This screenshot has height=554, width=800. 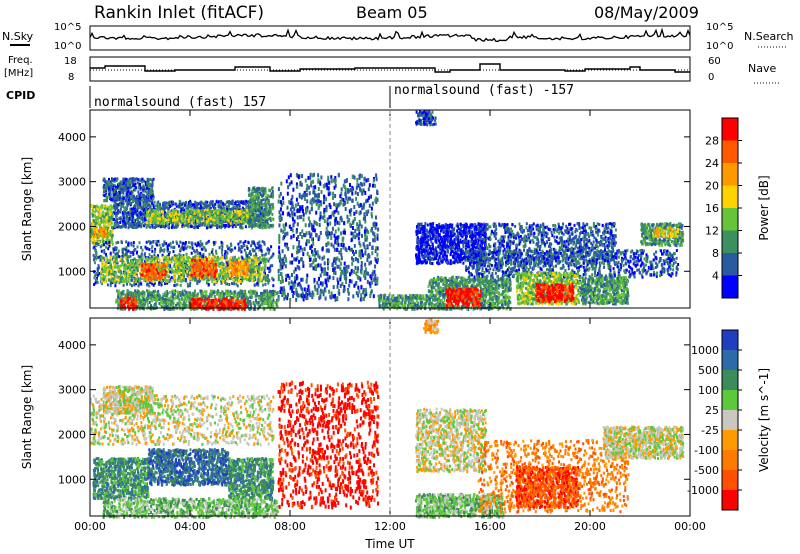 I want to click on power-colorbar-label: Power [dB], so click(x=764, y=207).